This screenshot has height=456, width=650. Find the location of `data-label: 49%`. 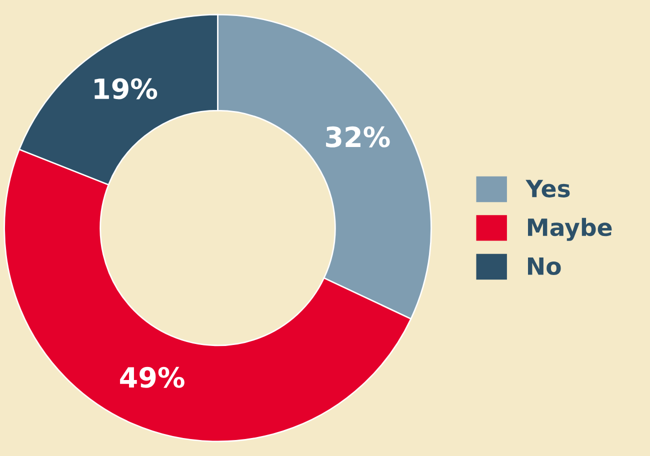

data-label: 49% is located at coordinates (152, 377).